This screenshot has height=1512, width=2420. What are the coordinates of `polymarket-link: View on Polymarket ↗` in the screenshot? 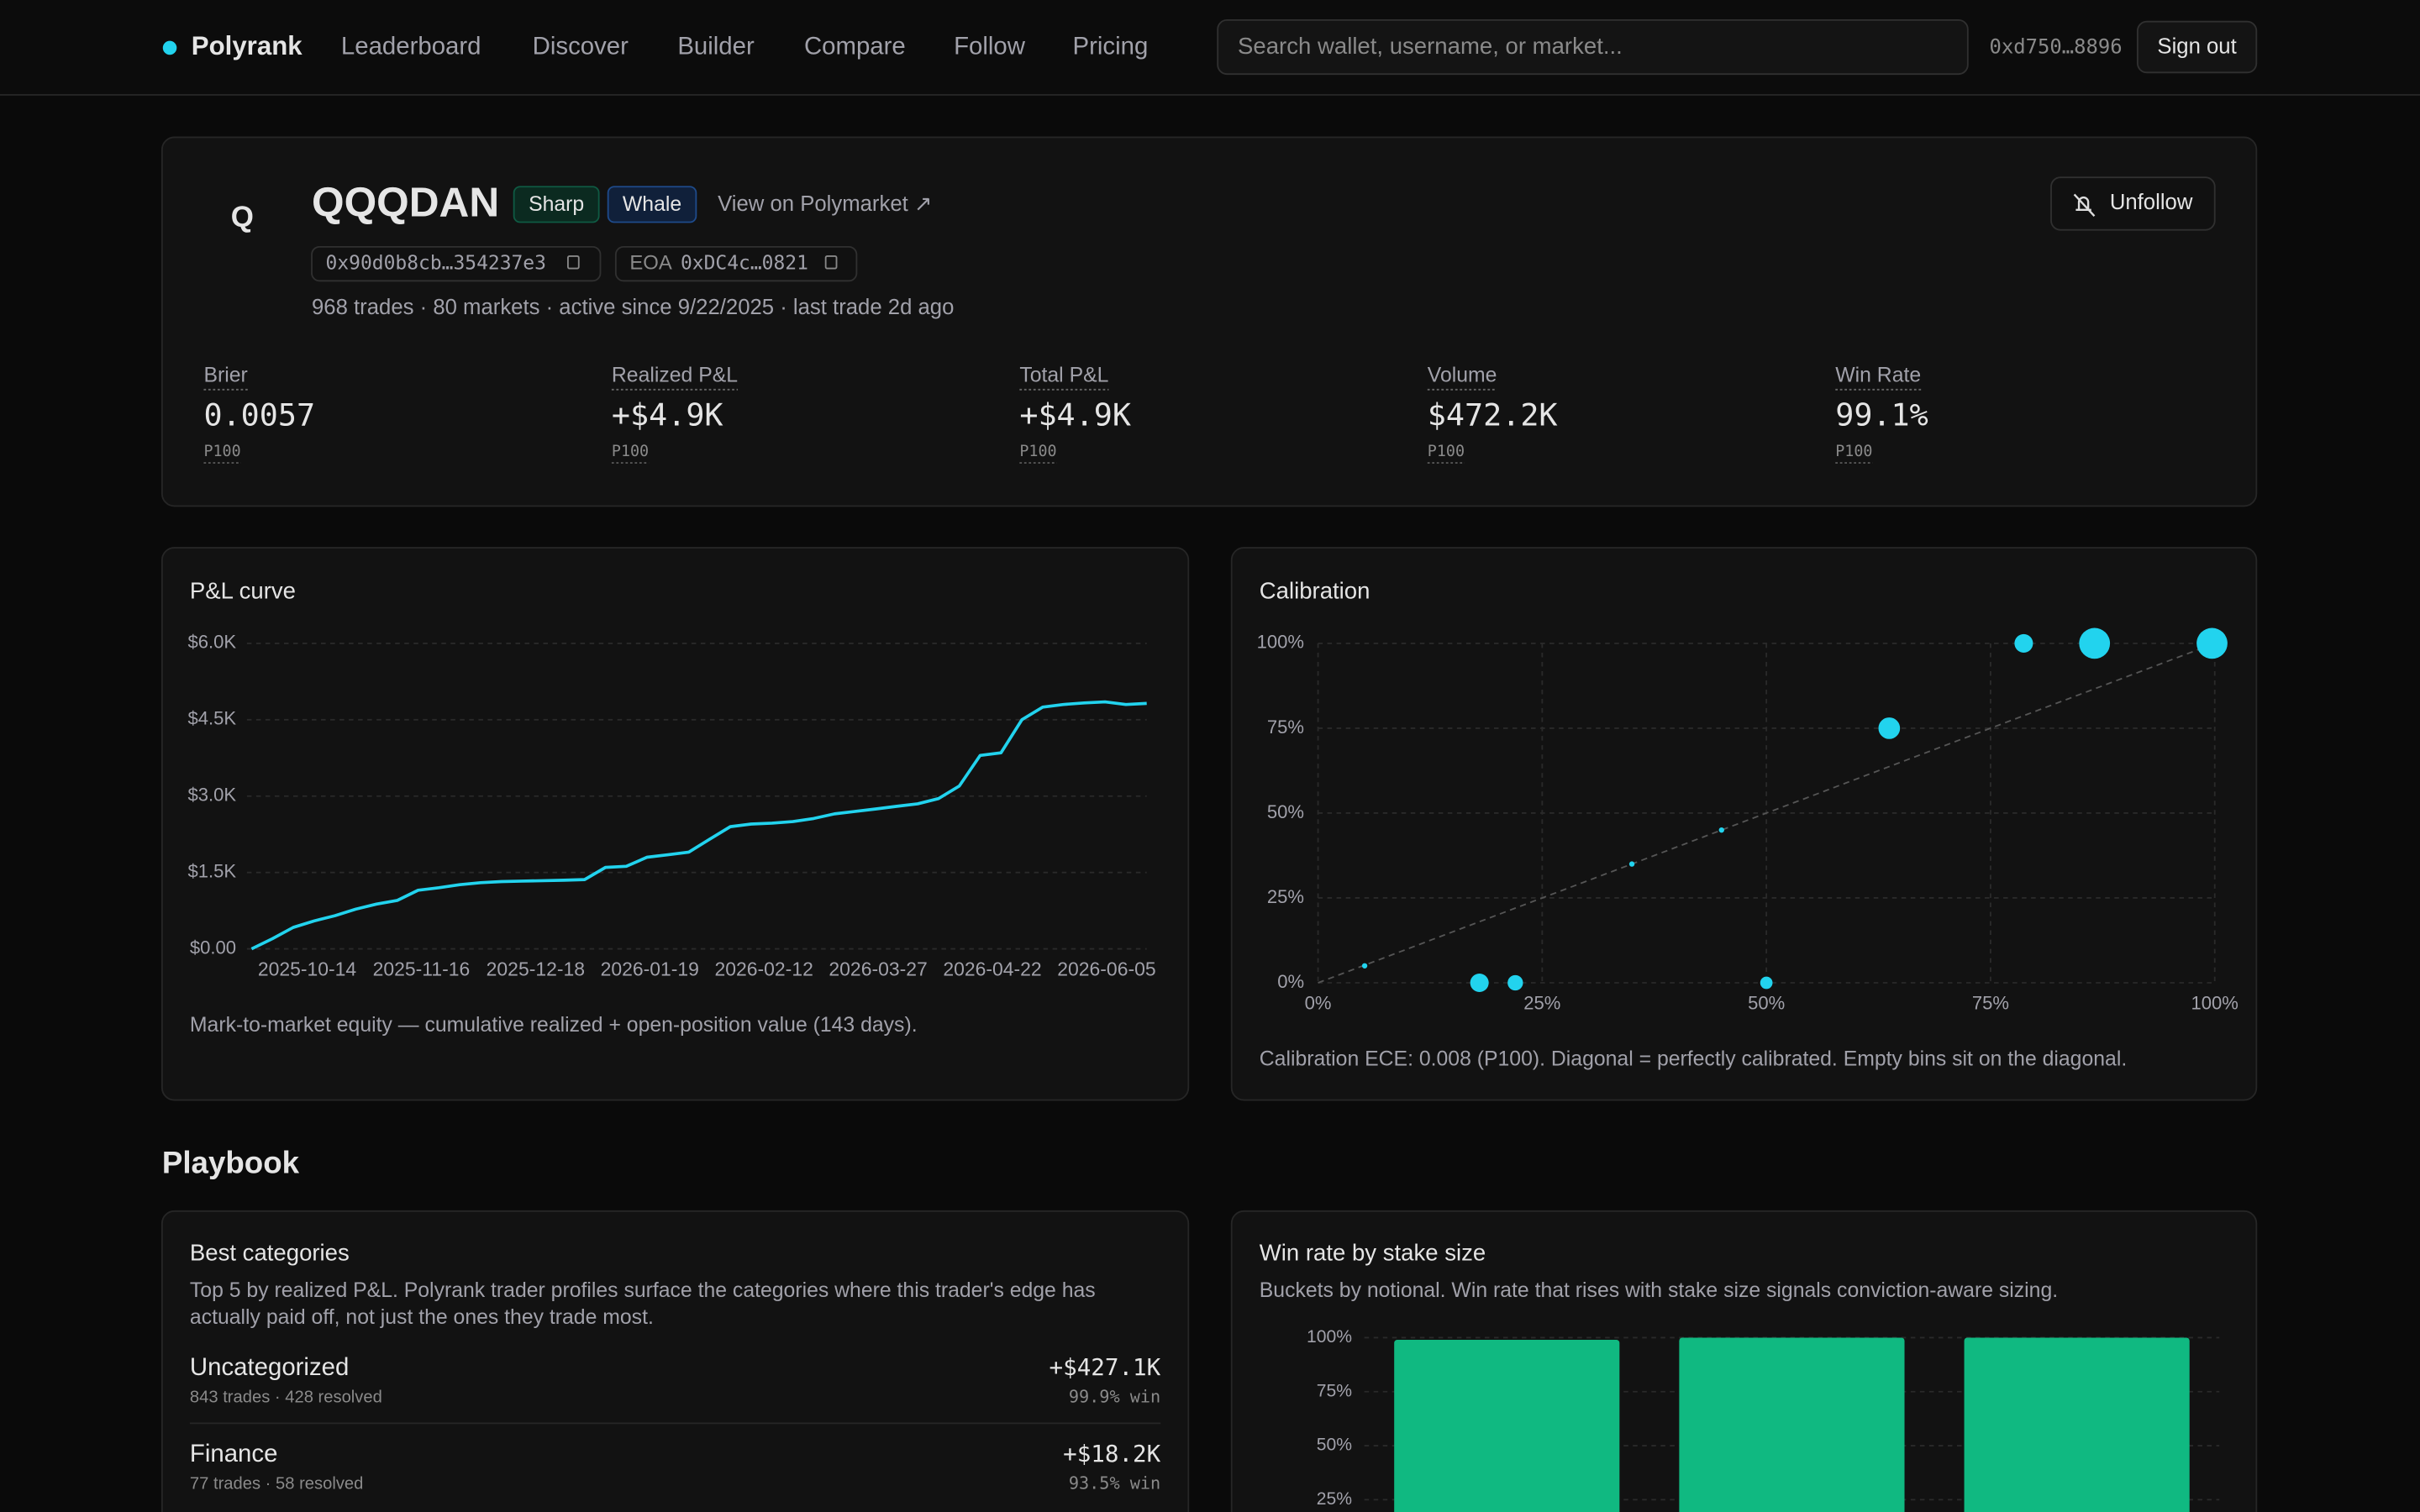 It's located at (825, 204).